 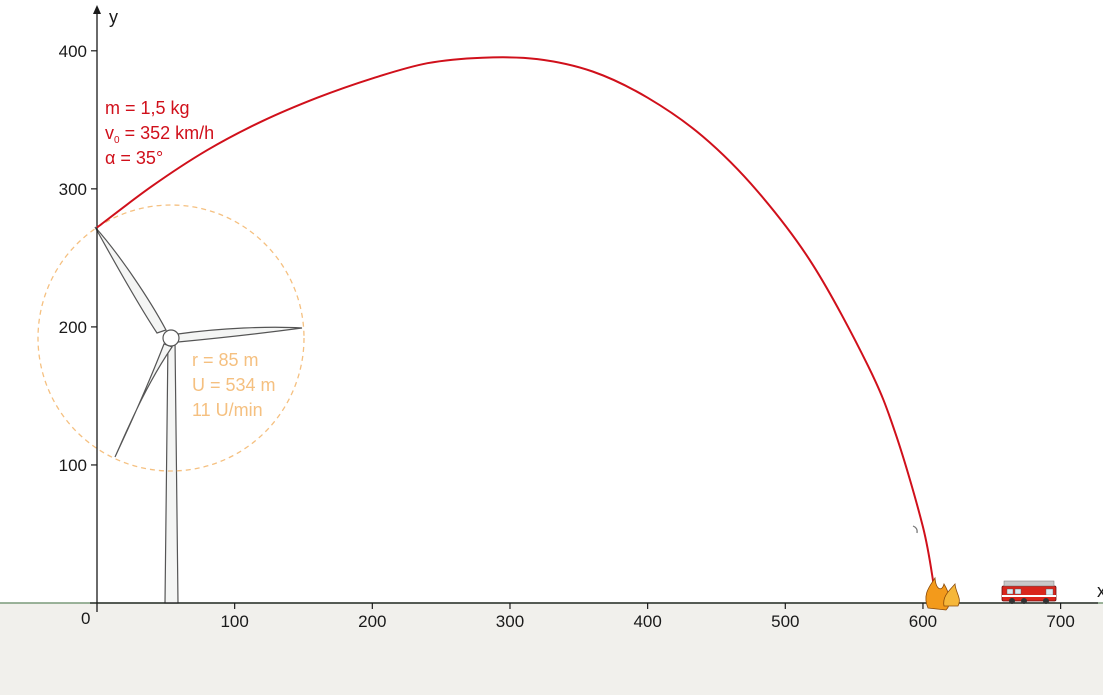 What do you see at coordinates (510, 621) in the screenshot?
I see `x-tick-label: 300` at bounding box center [510, 621].